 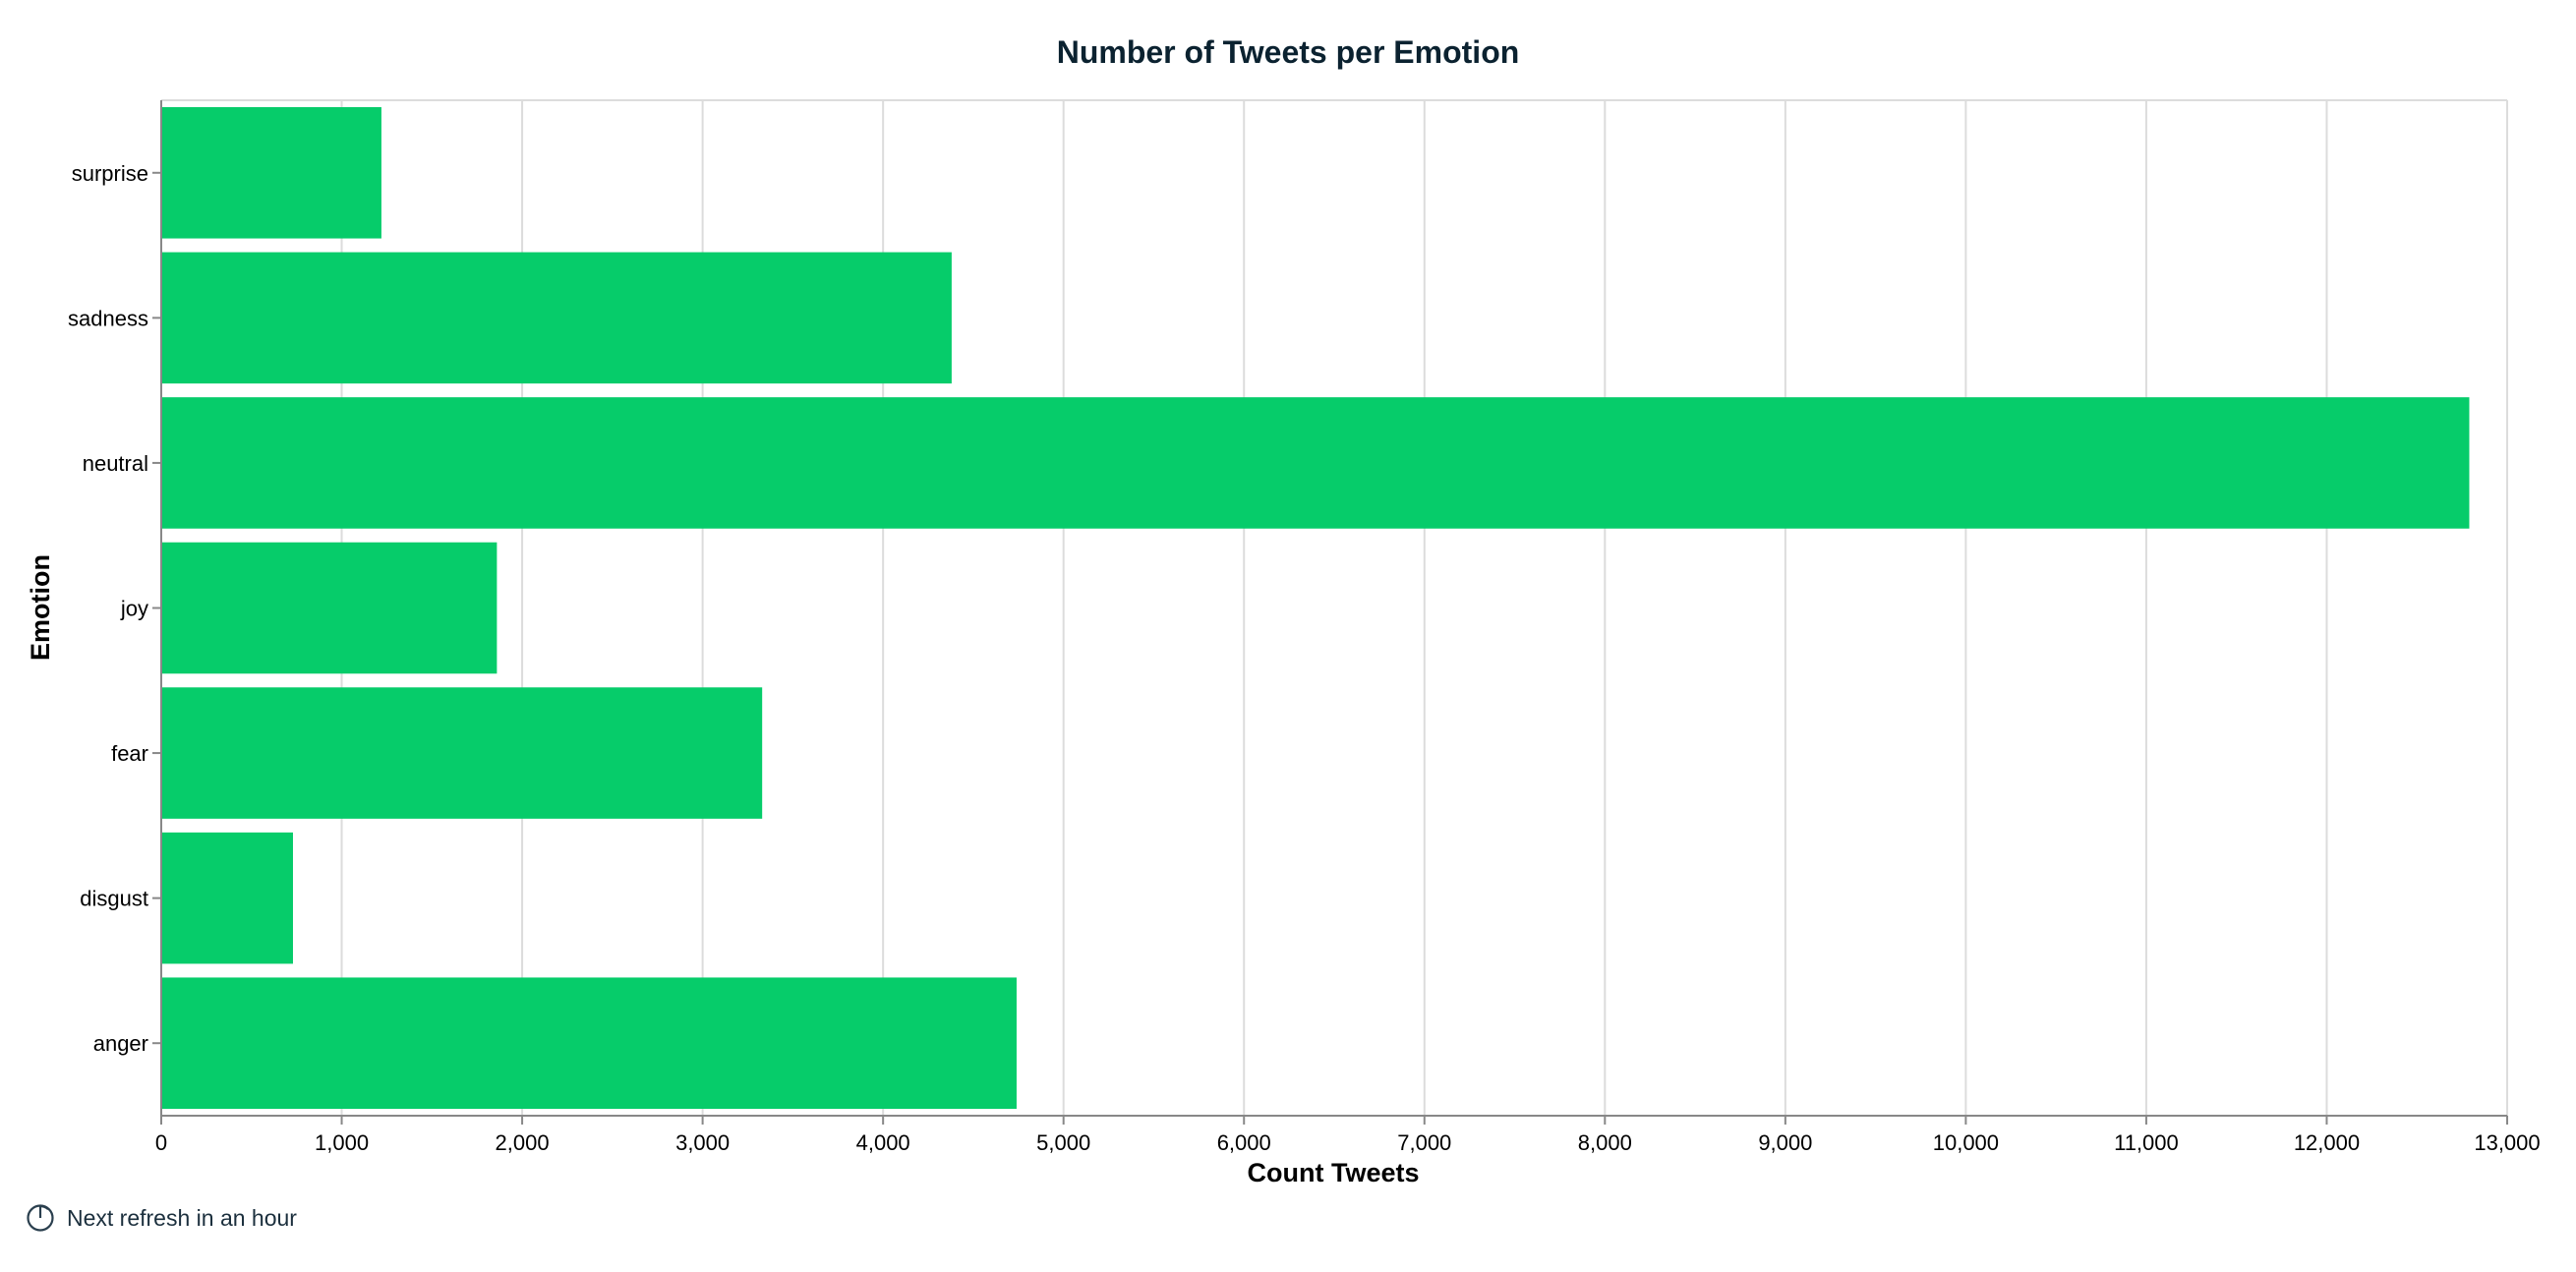 I want to click on y-tick-label-anger: anger, so click(x=120, y=1043).